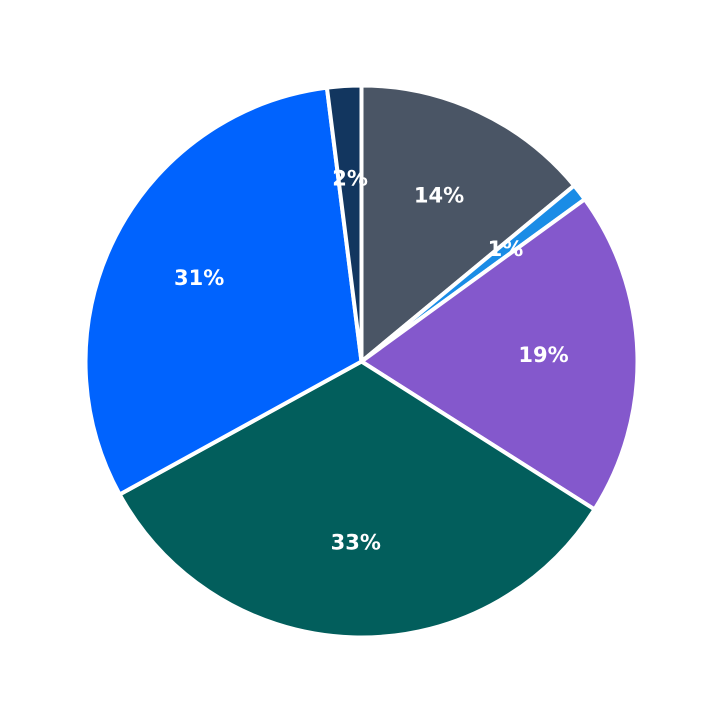  Describe the element at coordinates (350, 179) in the screenshot. I see `pie-slice-label-5: 2%` at that location.